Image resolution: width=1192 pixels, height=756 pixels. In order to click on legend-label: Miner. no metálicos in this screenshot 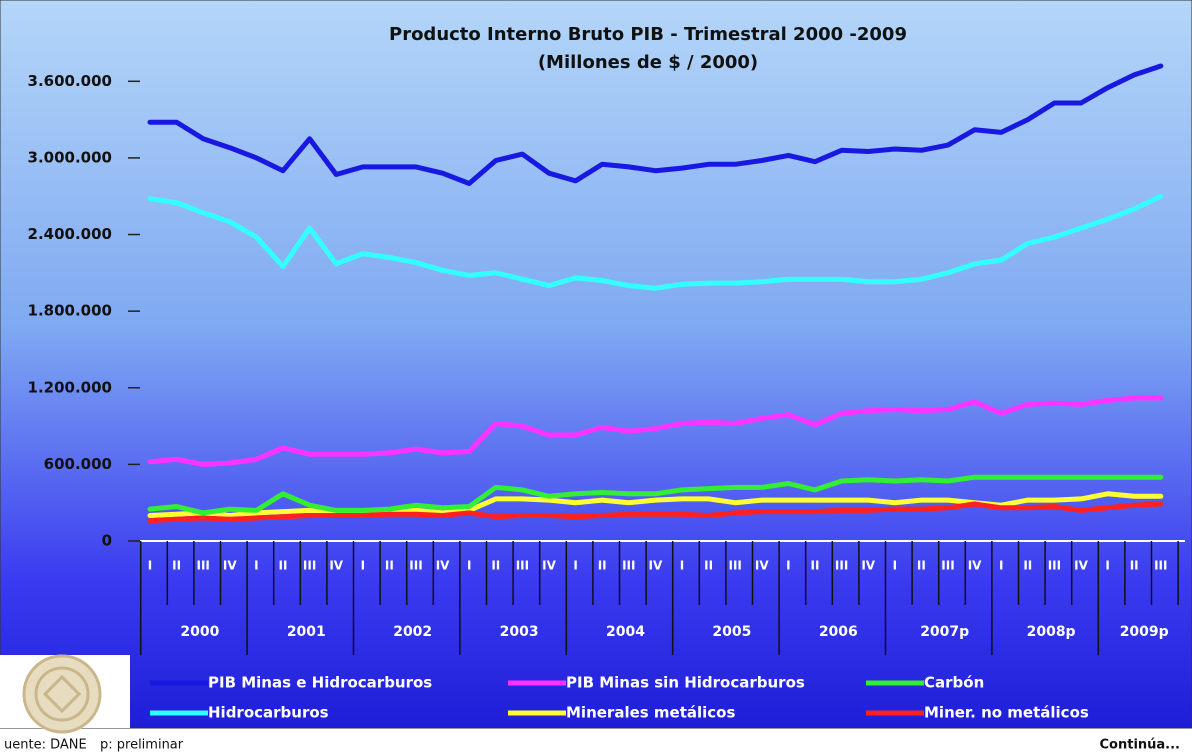, I will do `click(1006, 713)`.